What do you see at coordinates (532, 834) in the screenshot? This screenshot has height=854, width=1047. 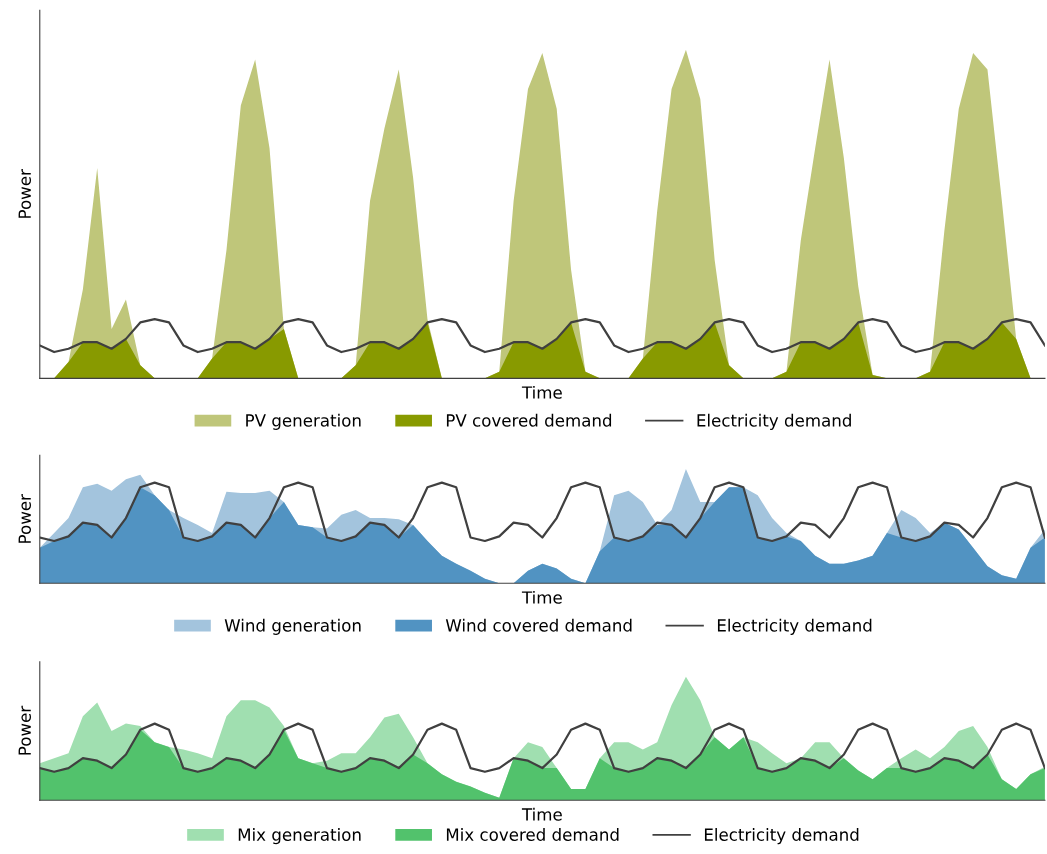 I see `legend-label: Mix covered demand` at bounding box center [532, 834].